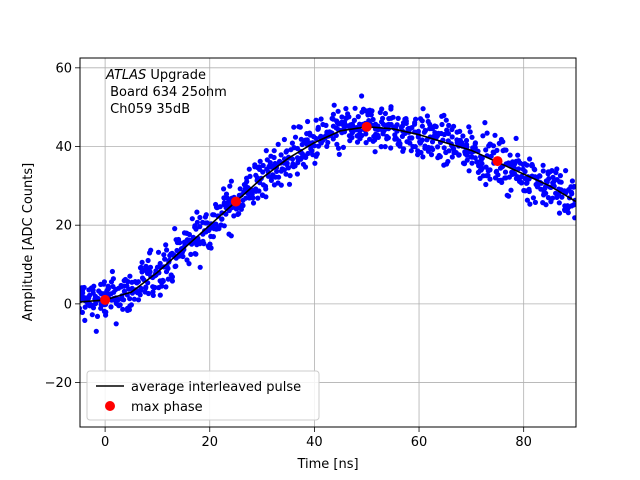 The height and width of the screenshot is (480, 640). I want to click on x-tick-label: 40, so click(314, 442).